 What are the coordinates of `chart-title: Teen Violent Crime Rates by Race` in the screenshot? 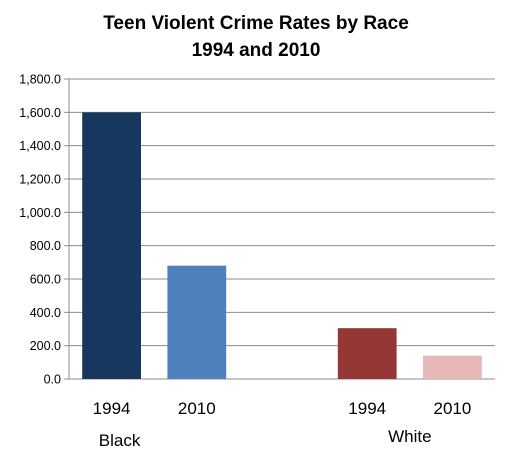 It's located at (256, 23).